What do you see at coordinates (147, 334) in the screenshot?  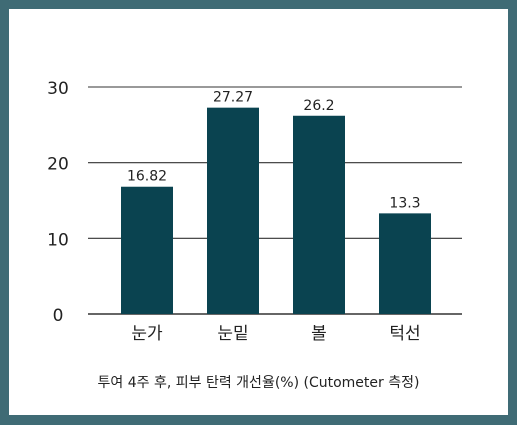 I see `x-tick-label-1: 눈가` at bounding box center [147, 334].